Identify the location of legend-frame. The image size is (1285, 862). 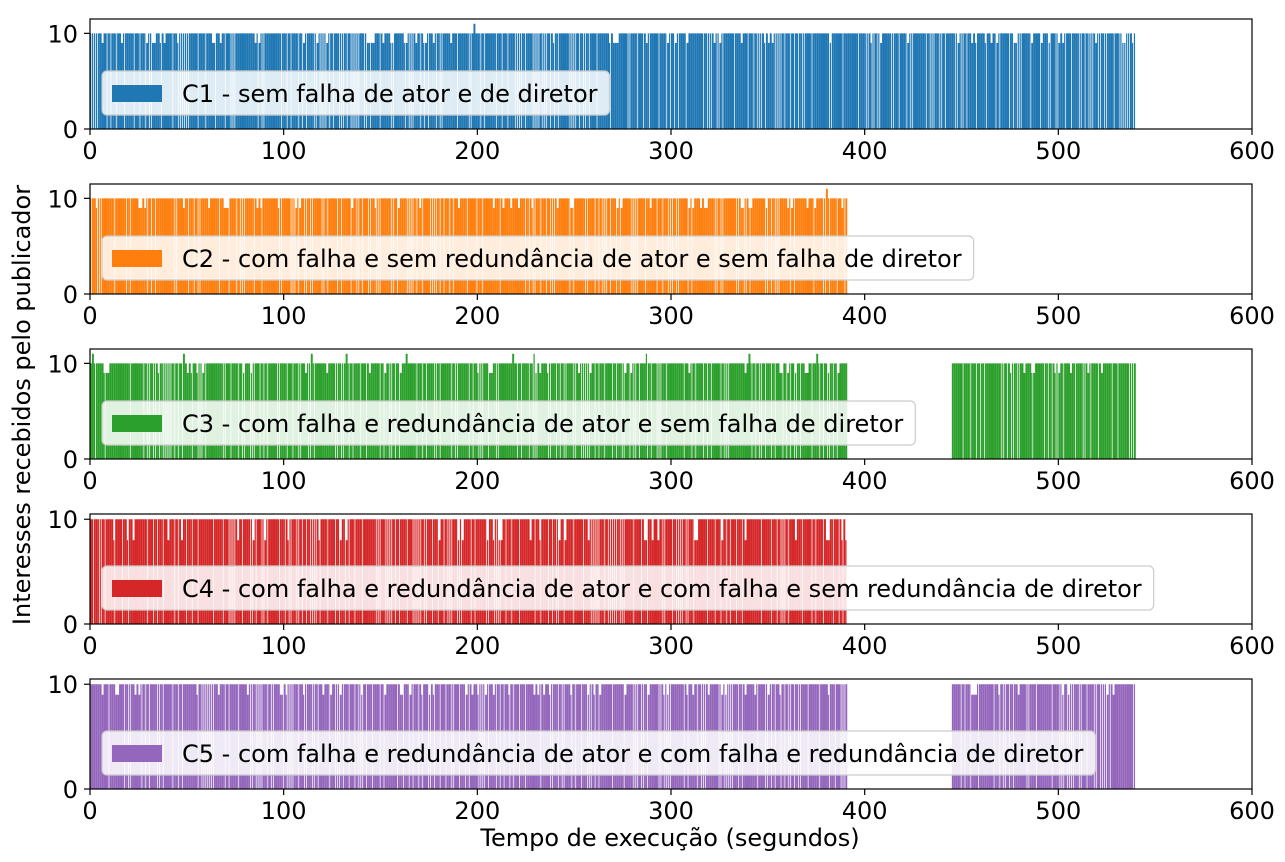
(628, 588).